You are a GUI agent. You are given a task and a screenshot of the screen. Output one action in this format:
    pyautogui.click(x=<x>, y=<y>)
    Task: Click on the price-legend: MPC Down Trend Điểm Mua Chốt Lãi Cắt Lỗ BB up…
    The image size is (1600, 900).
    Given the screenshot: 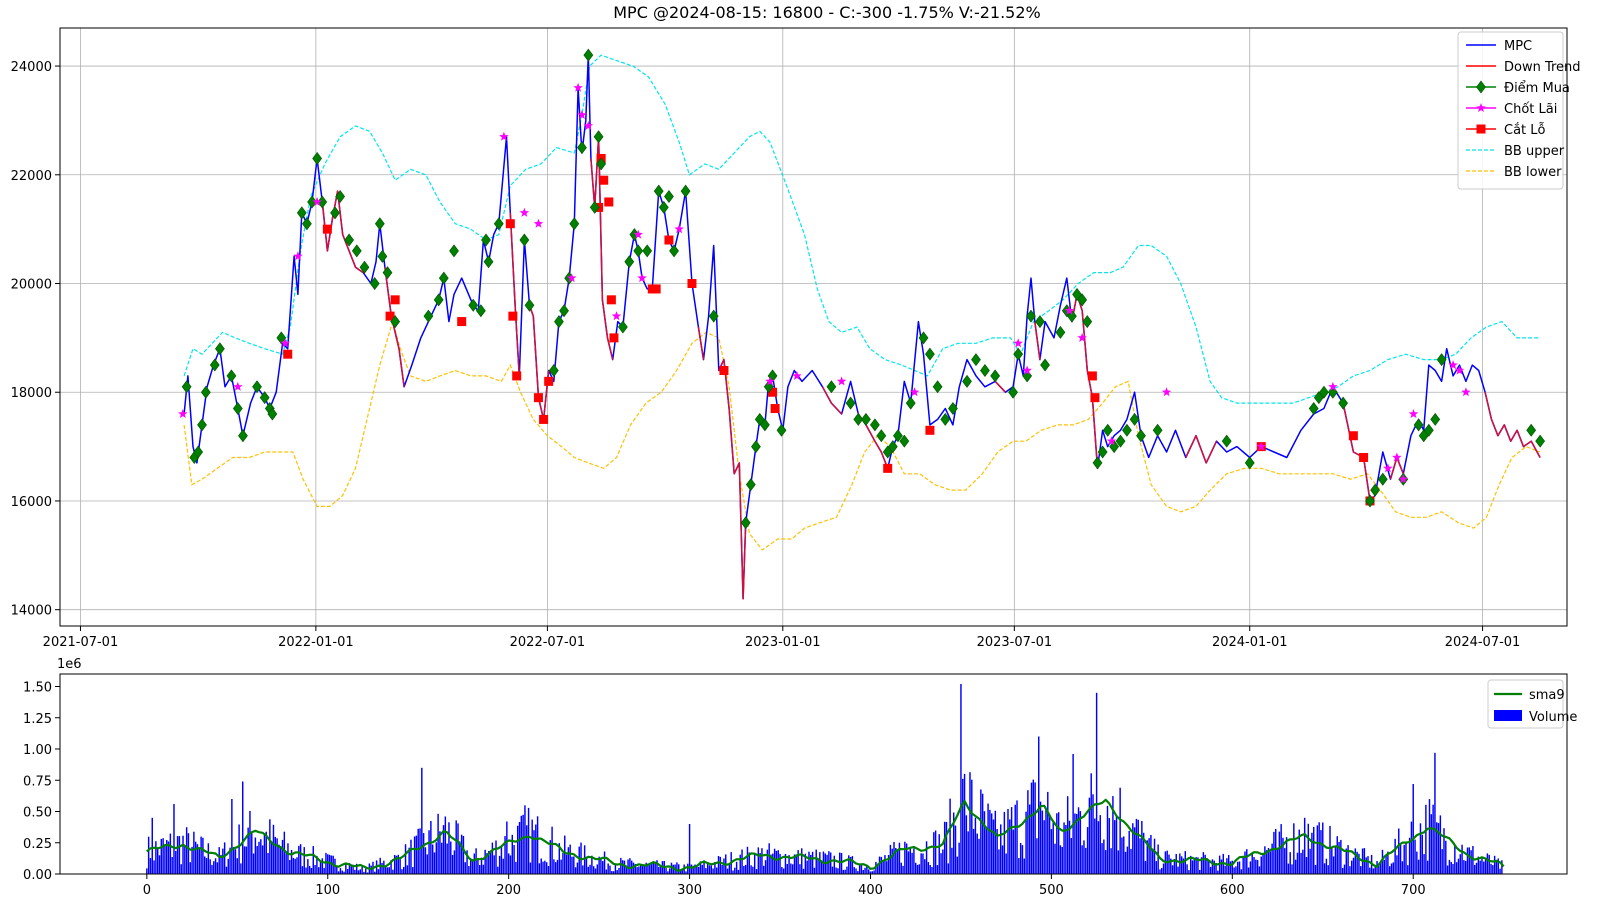 What is the action you would take?
    pyautogui.click(x=1519, y=110)
    